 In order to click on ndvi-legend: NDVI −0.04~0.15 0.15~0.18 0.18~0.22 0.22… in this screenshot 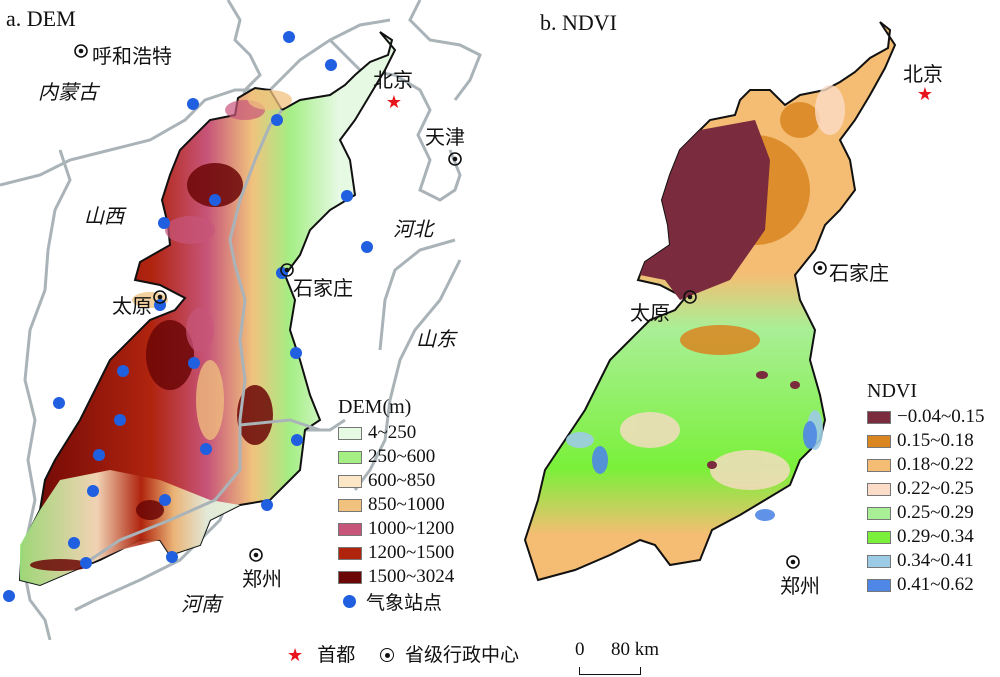, I will do `click(926, 488)`.